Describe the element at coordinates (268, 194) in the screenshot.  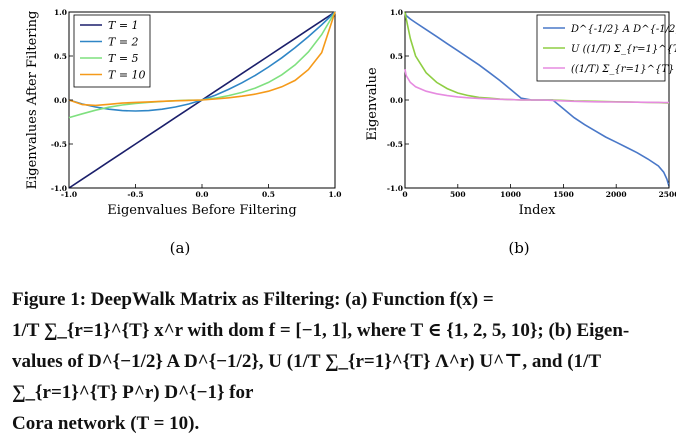
I see `chart-a-x-tick-label: 0.5` at that location.